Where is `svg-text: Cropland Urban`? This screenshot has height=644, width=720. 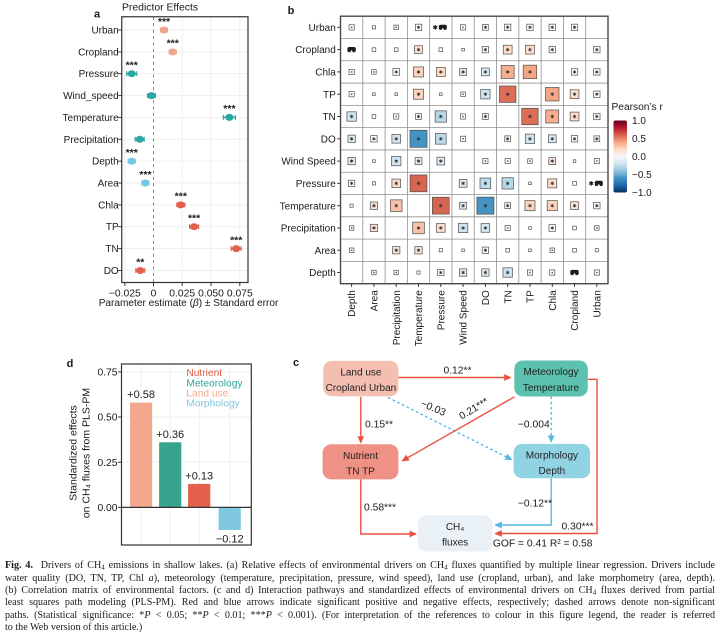 svg-text: Cropland Urban is located at coordinates (361, 388).